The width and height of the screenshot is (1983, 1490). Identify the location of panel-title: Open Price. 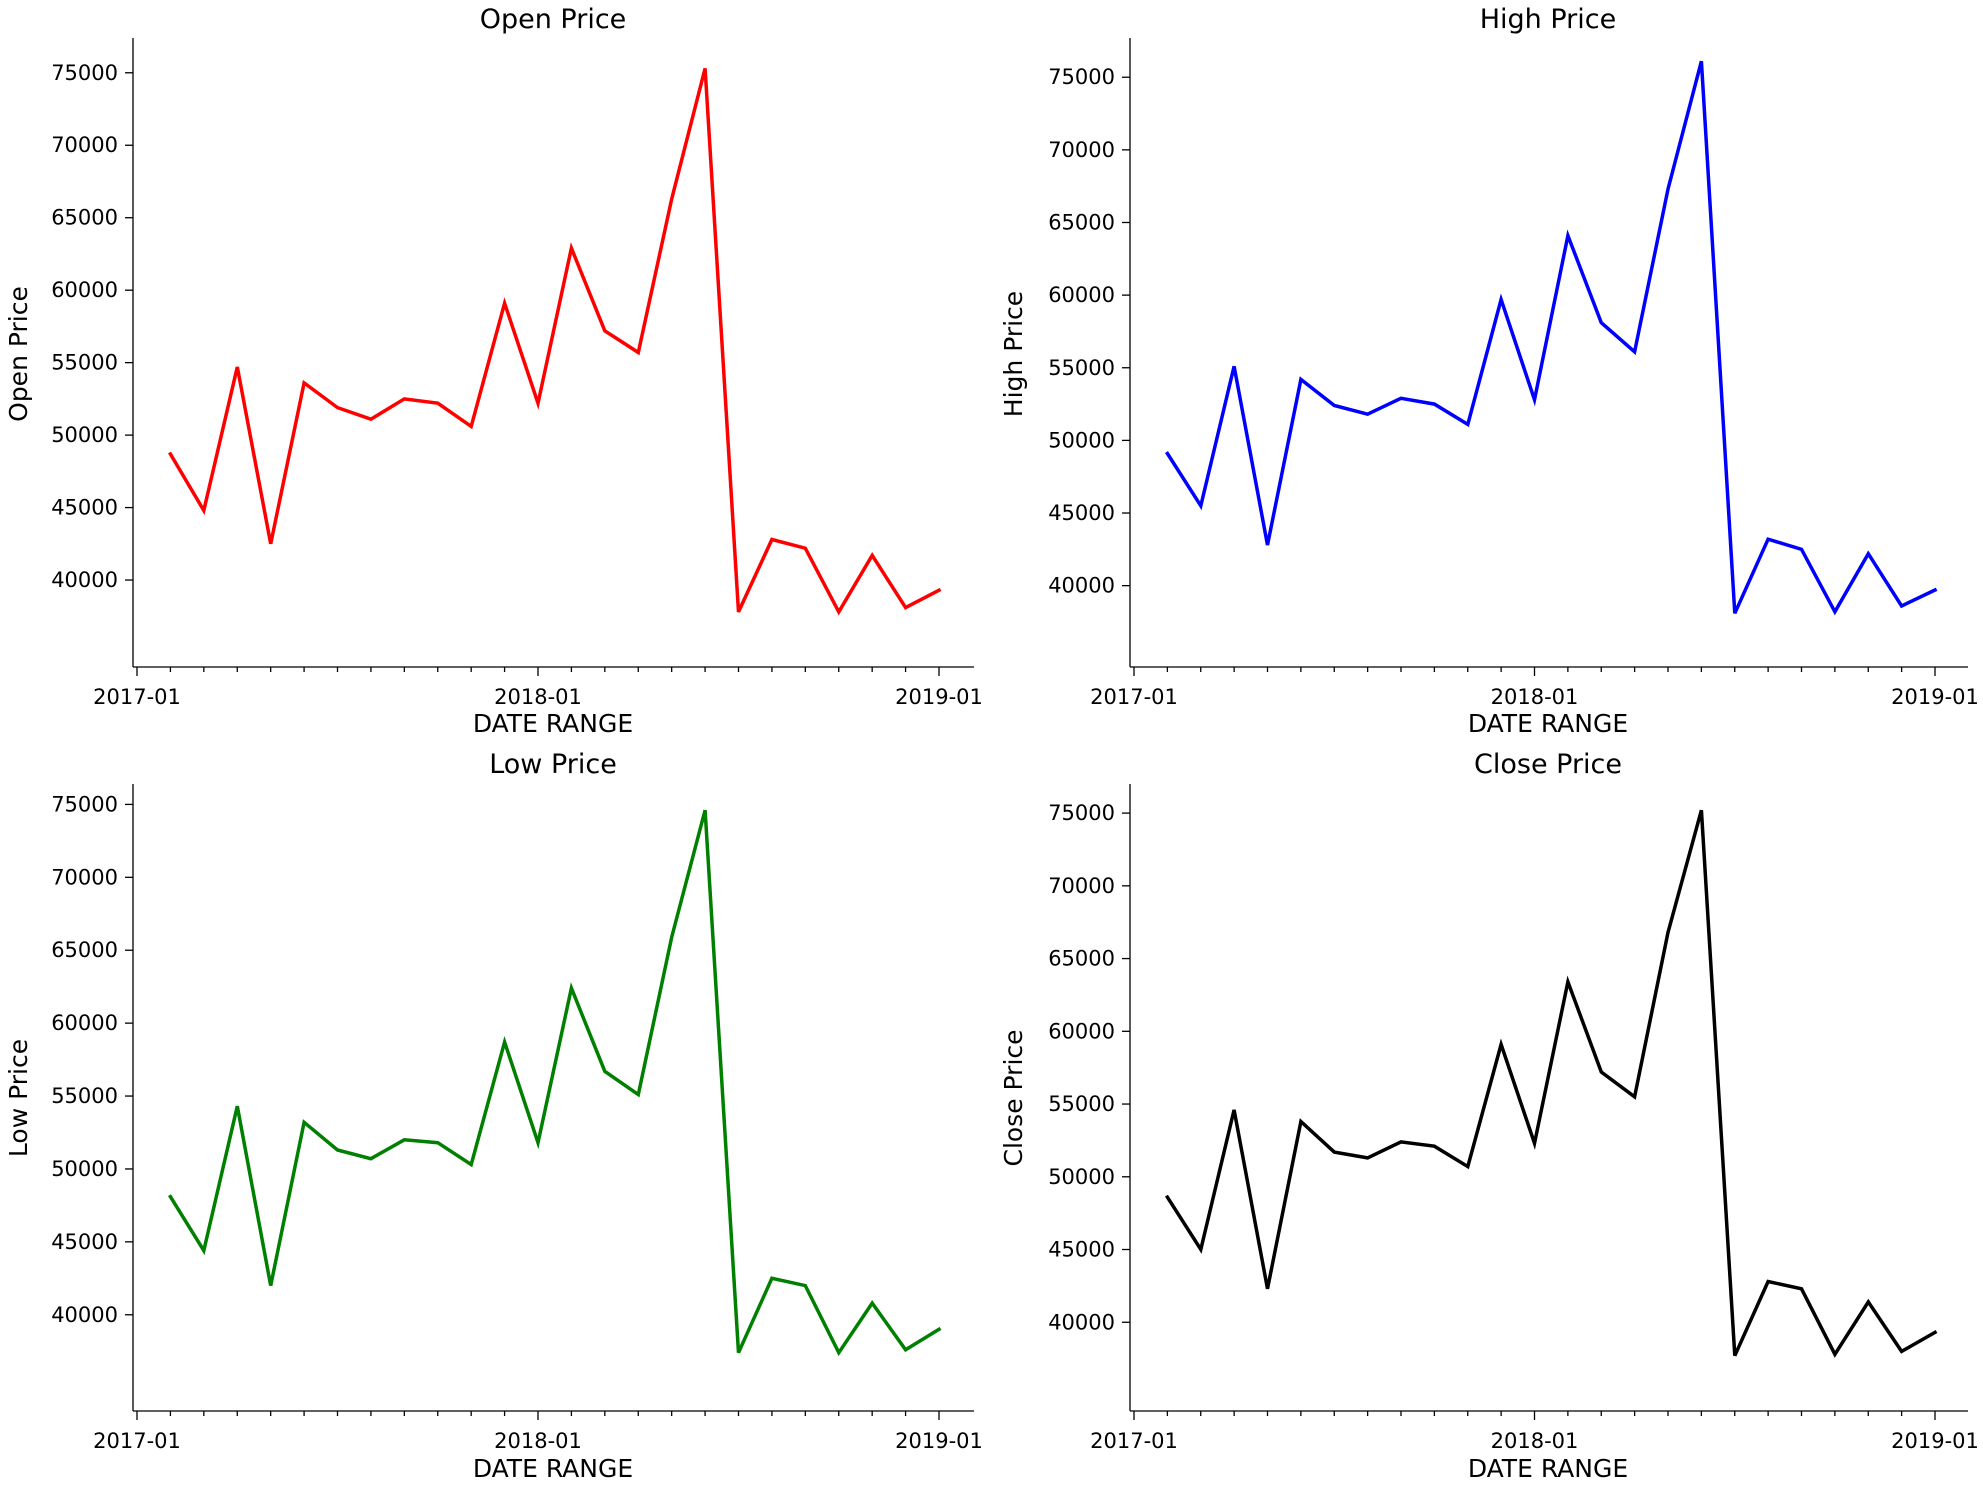
(553, 19).